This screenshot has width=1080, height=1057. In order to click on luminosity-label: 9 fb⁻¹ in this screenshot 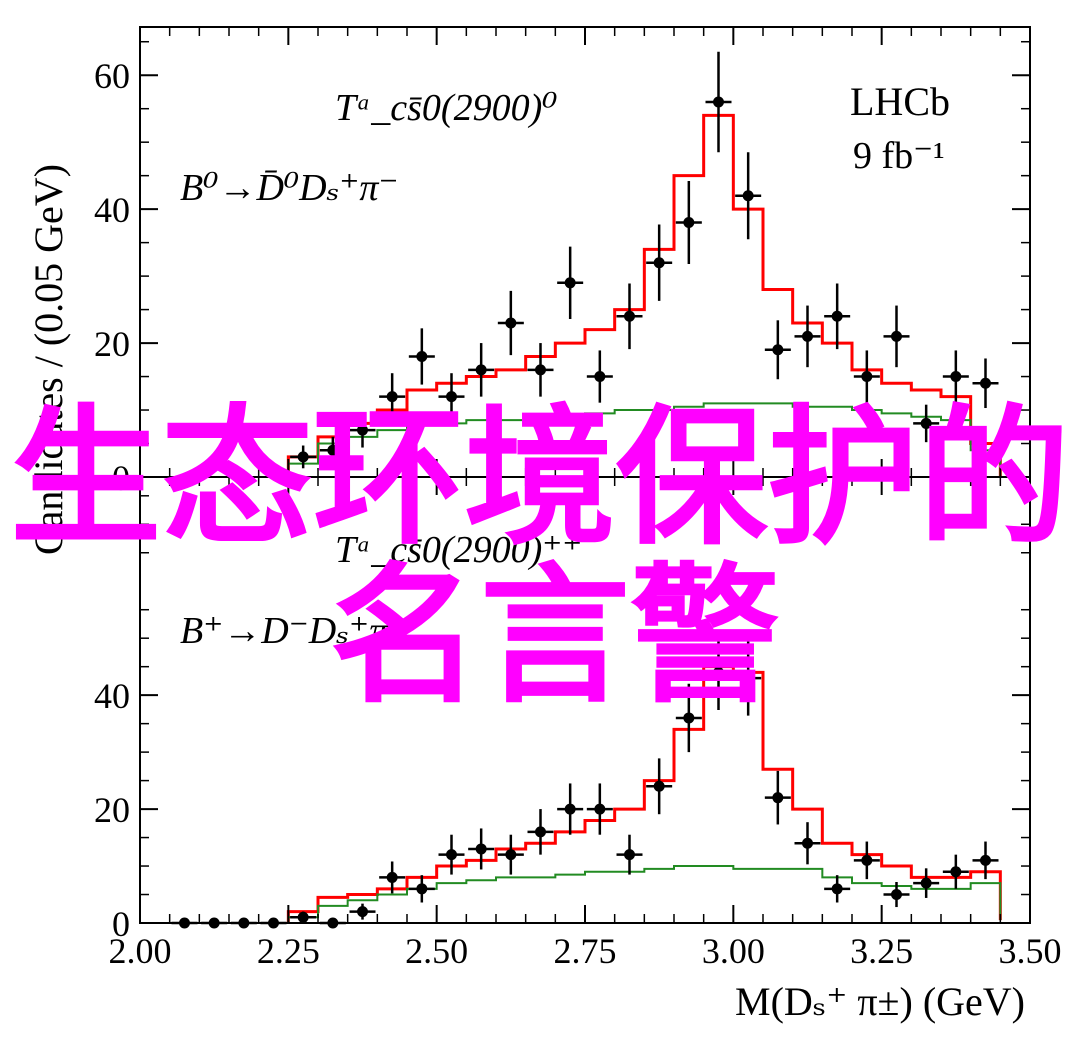, I will do `click(899, 156)`.